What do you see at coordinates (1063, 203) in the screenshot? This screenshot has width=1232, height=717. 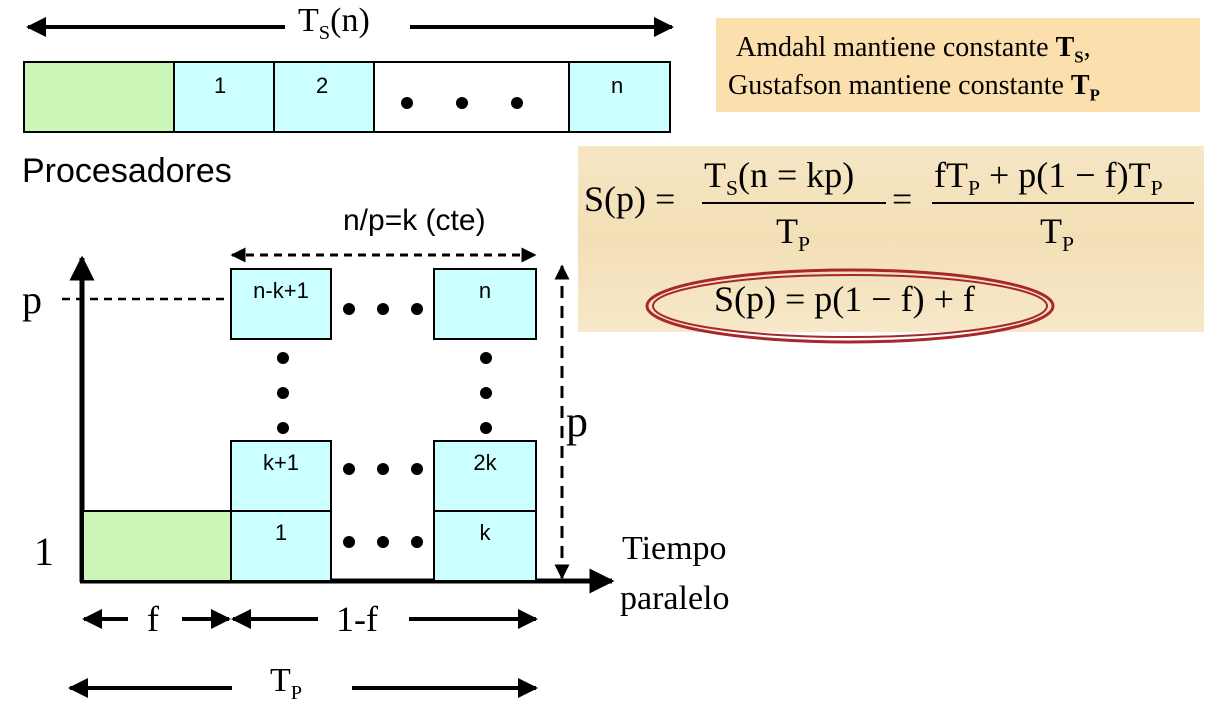 I see `frac2-bar` at bounding box center [1063, 203].